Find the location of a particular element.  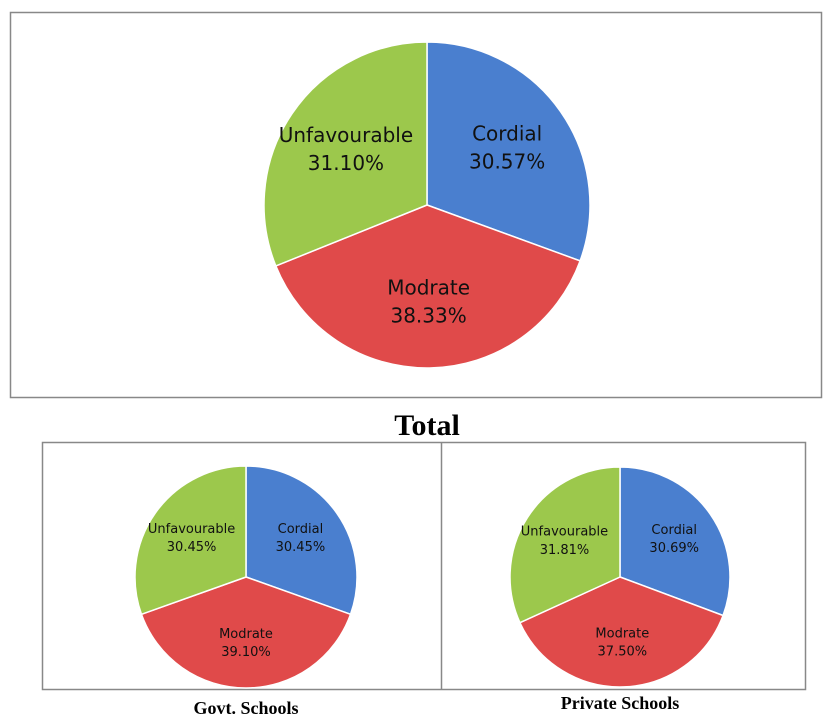

slice-value: 30.69% is located at coordinates (674, 548).